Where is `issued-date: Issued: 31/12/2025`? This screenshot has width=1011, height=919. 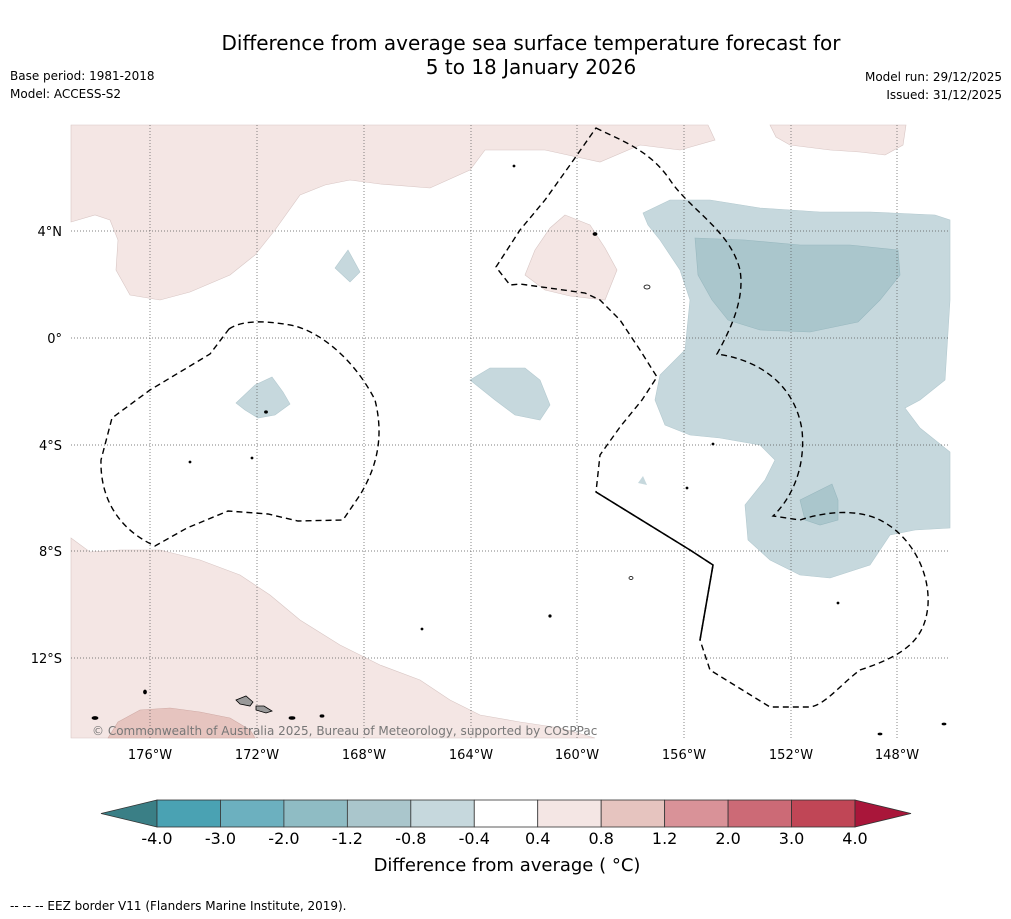 issued-date: Issued: 31/12/2025 is located at coordinates (944, 95).